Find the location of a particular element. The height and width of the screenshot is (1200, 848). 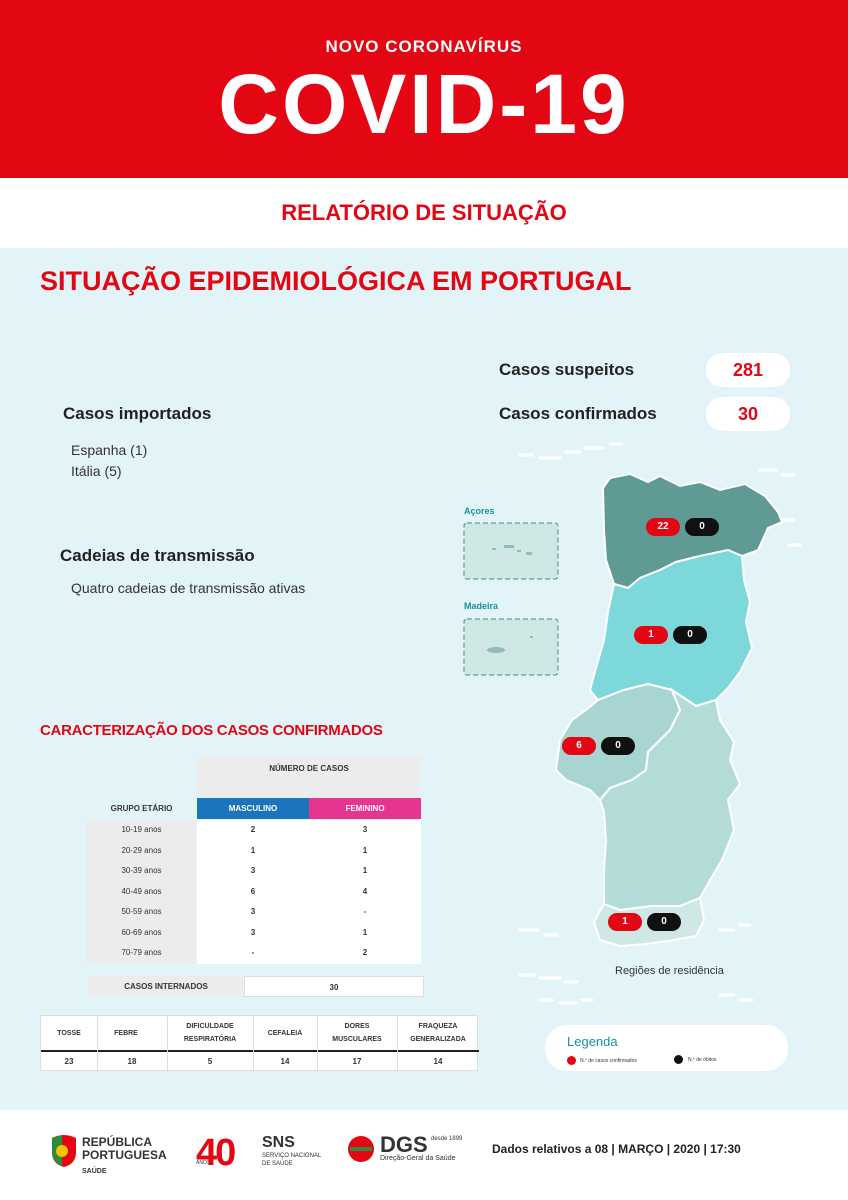

report-band: RELATÓRIO DE SITUAÇÃO is located at coordinates (424, 213).